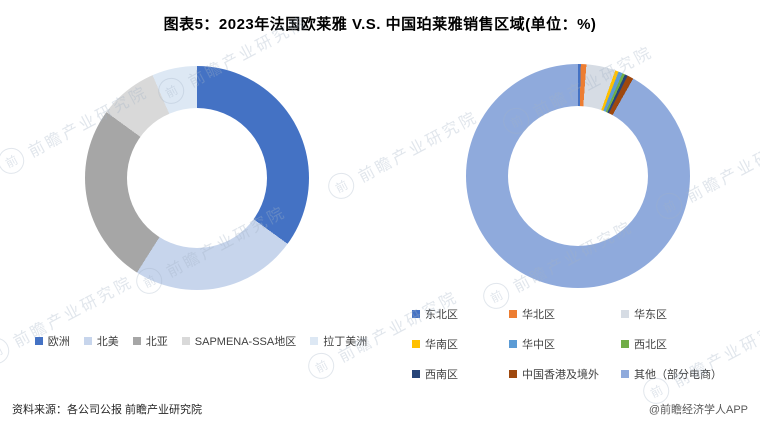 The width and height of the screenshot is (760, 427). What do you see at coordinates (107, 342) in the screenshot?
I see `legend-label: 北美` at bounding box center [107, 342].